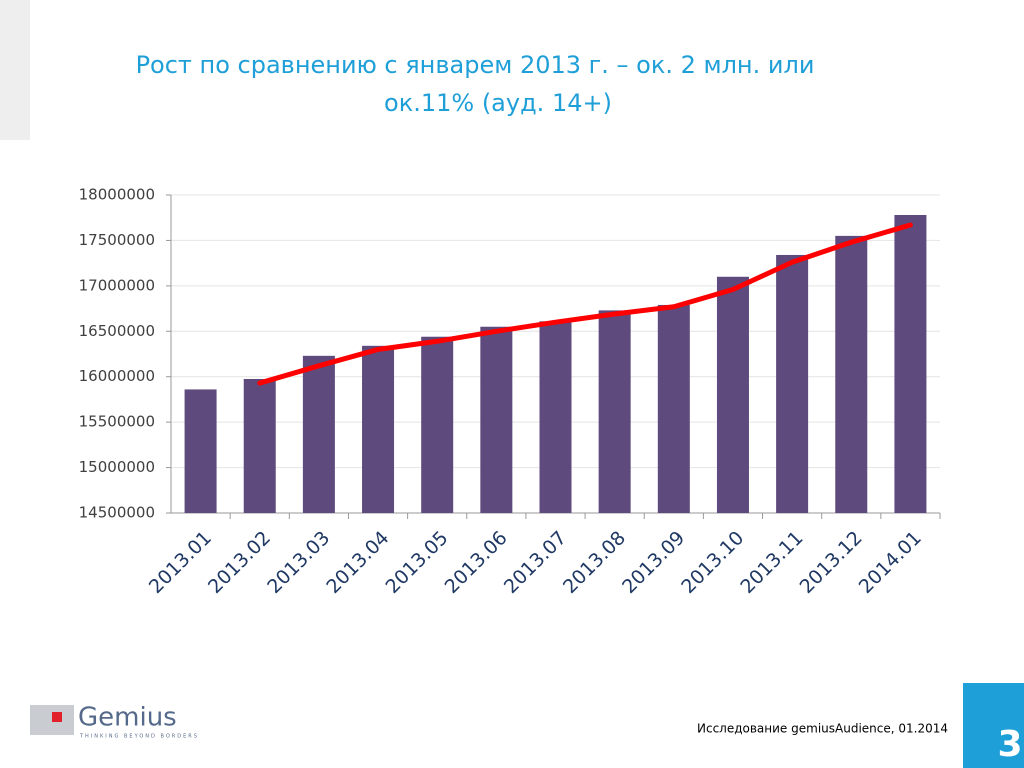  Describe the element at coordinates (594, 562) in the screenshot. I see `x-tick-label: 2013.08` at that location.